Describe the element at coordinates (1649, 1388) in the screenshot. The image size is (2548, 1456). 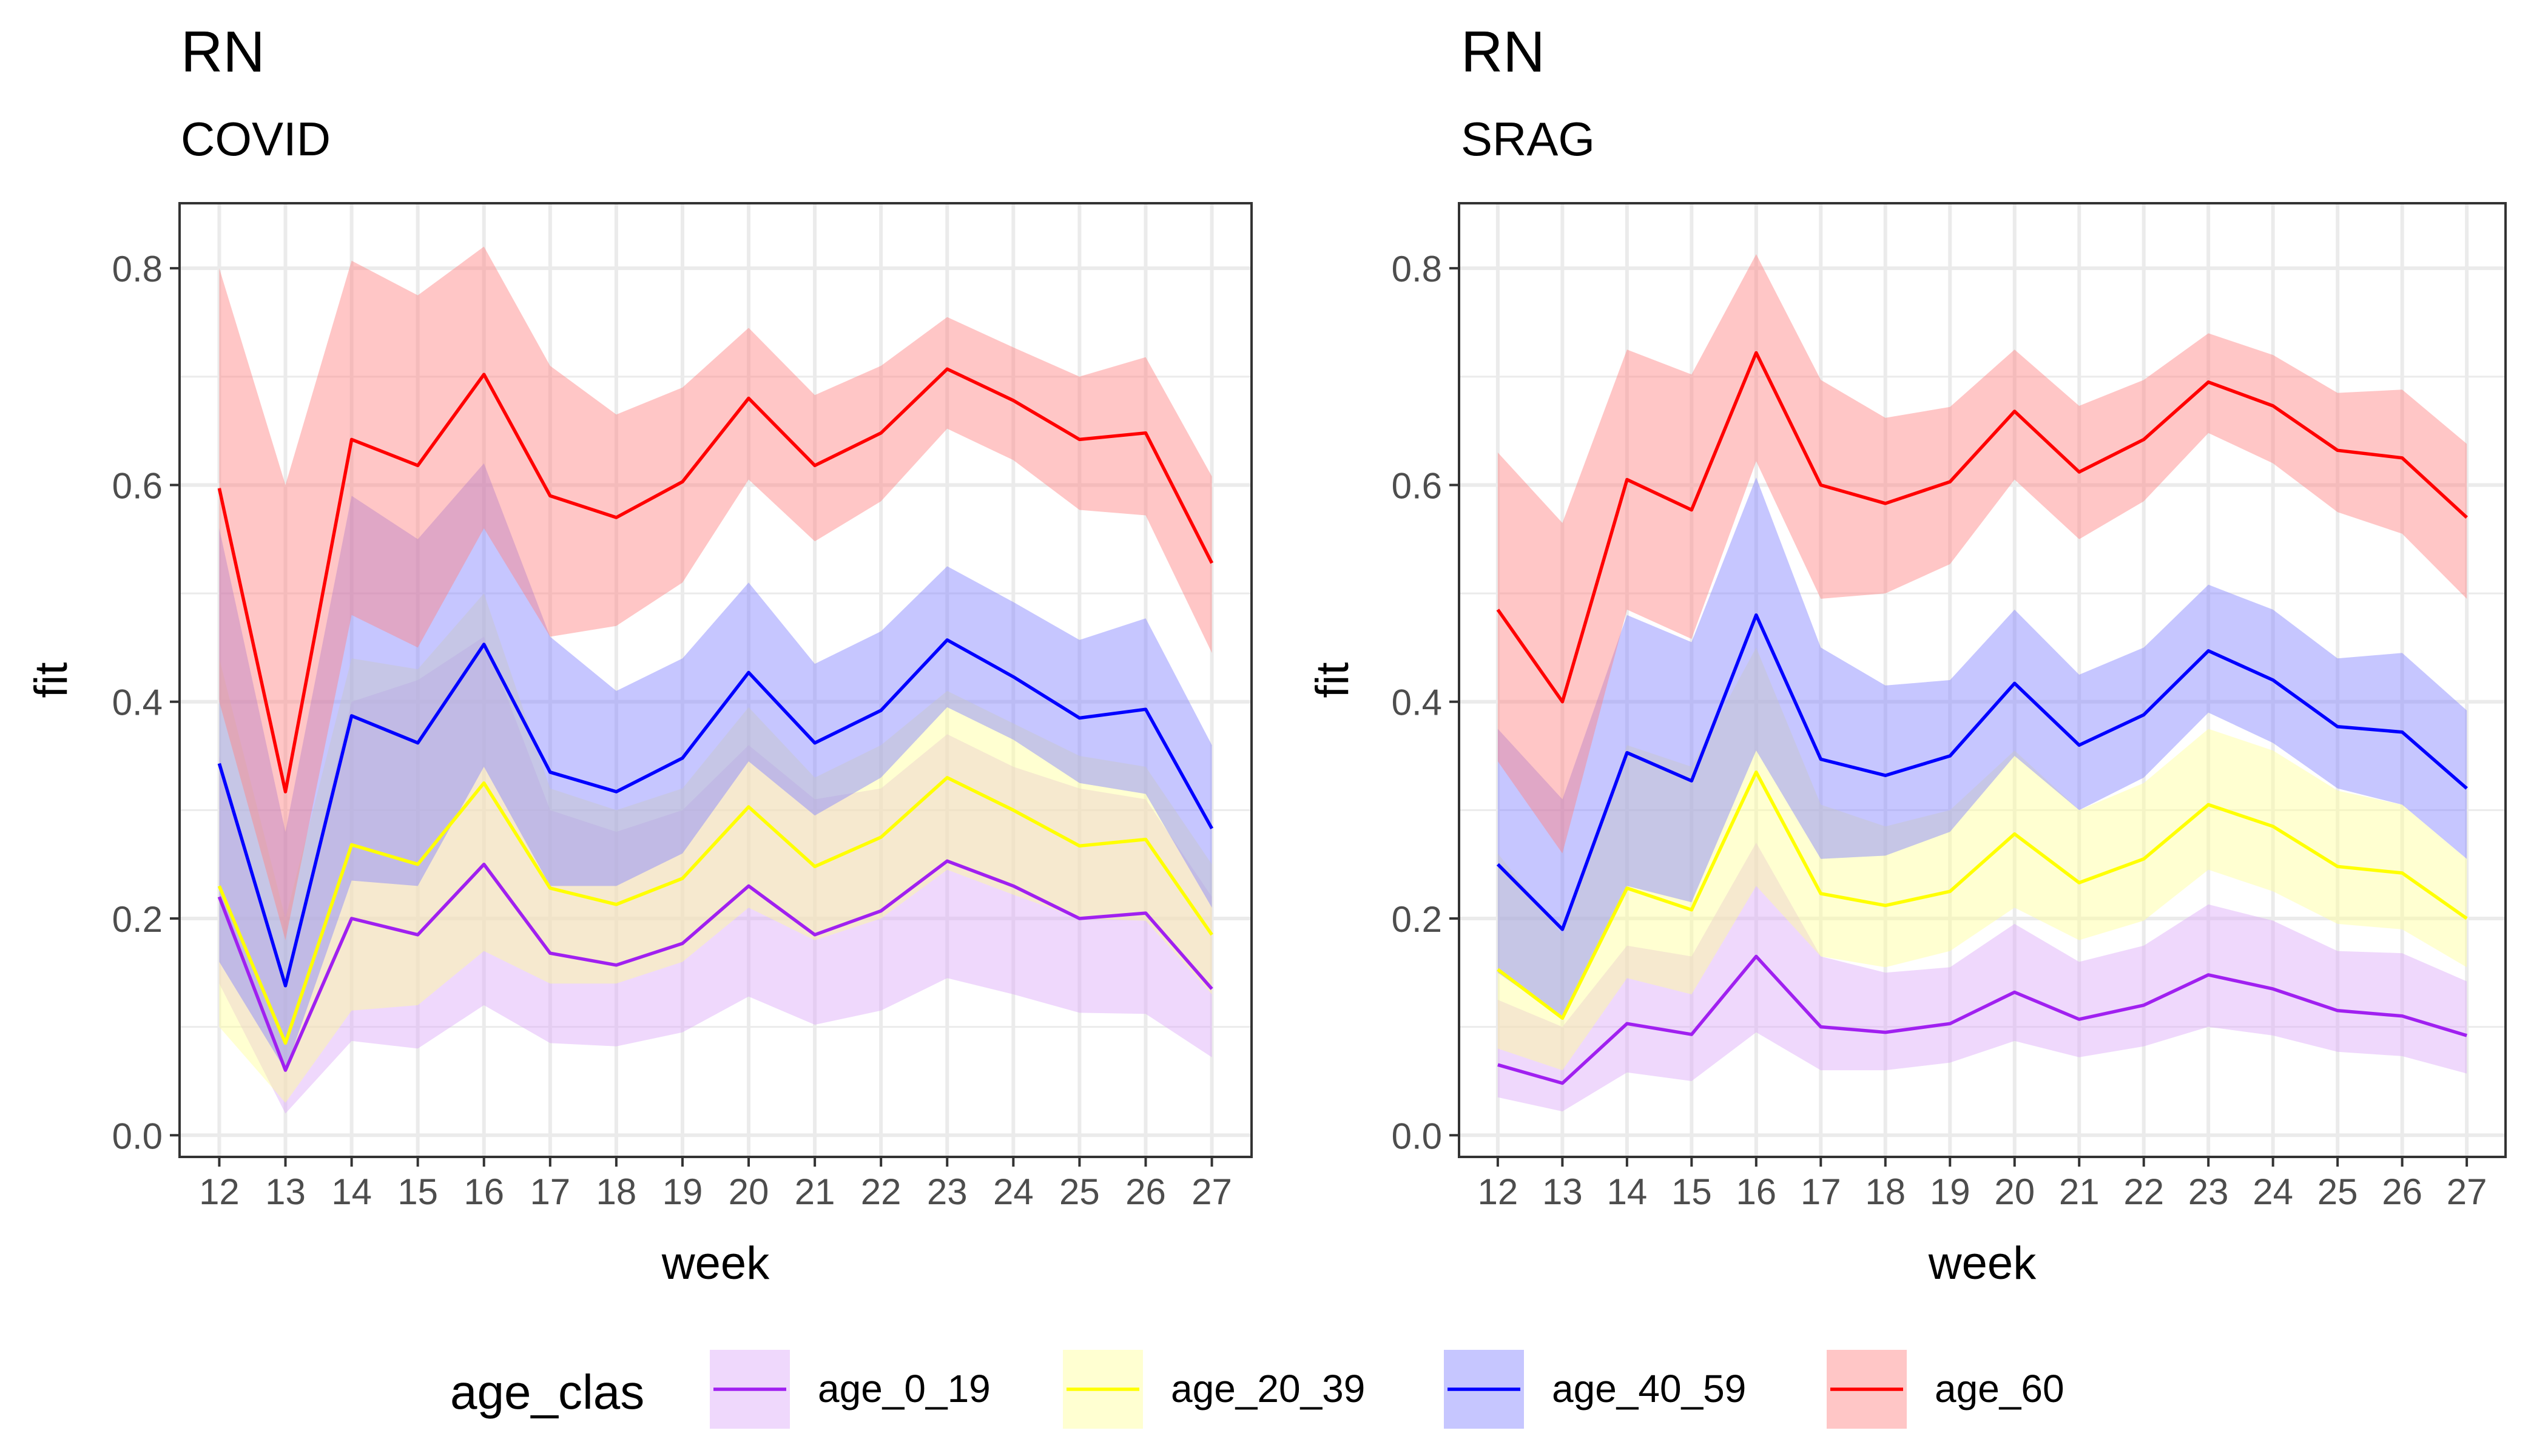
I see `legend-label: age_40_59` at that location.